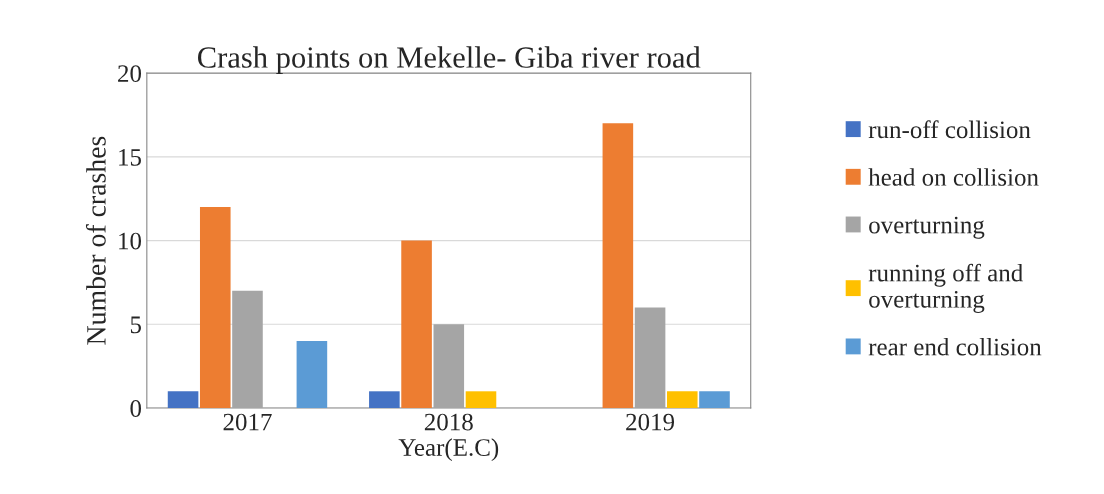  What do you see at coordinates (927, 227) in the screenshot?
I see `legend-label: overturning` at bounding box center [927, 227].